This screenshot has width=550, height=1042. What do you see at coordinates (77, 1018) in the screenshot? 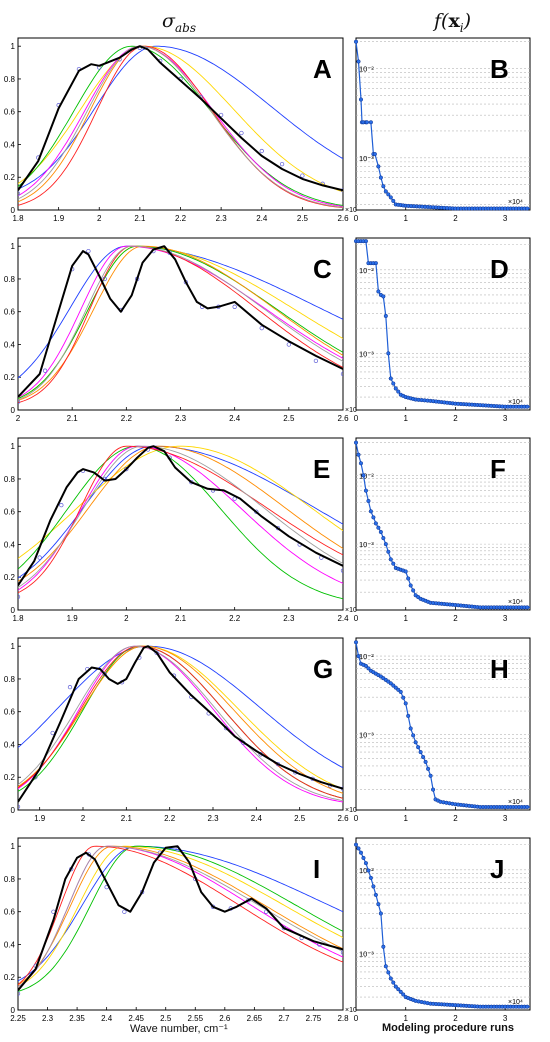
I see `x-tick-label: 2.35` at bounding box center [77, 1018].